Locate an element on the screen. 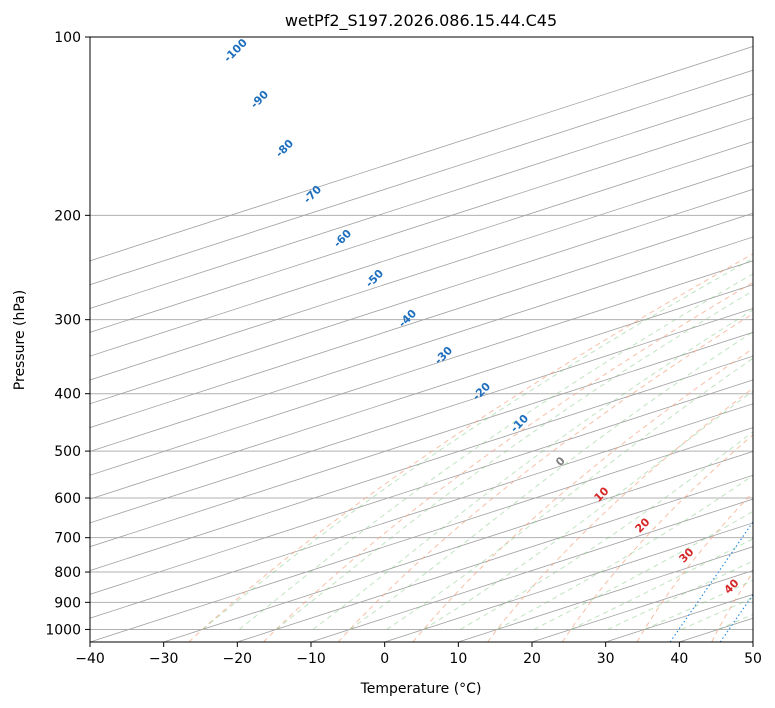 This screenshot has height=708, width=775. y-tick-label: 600 is located at coordinates (67, 499).